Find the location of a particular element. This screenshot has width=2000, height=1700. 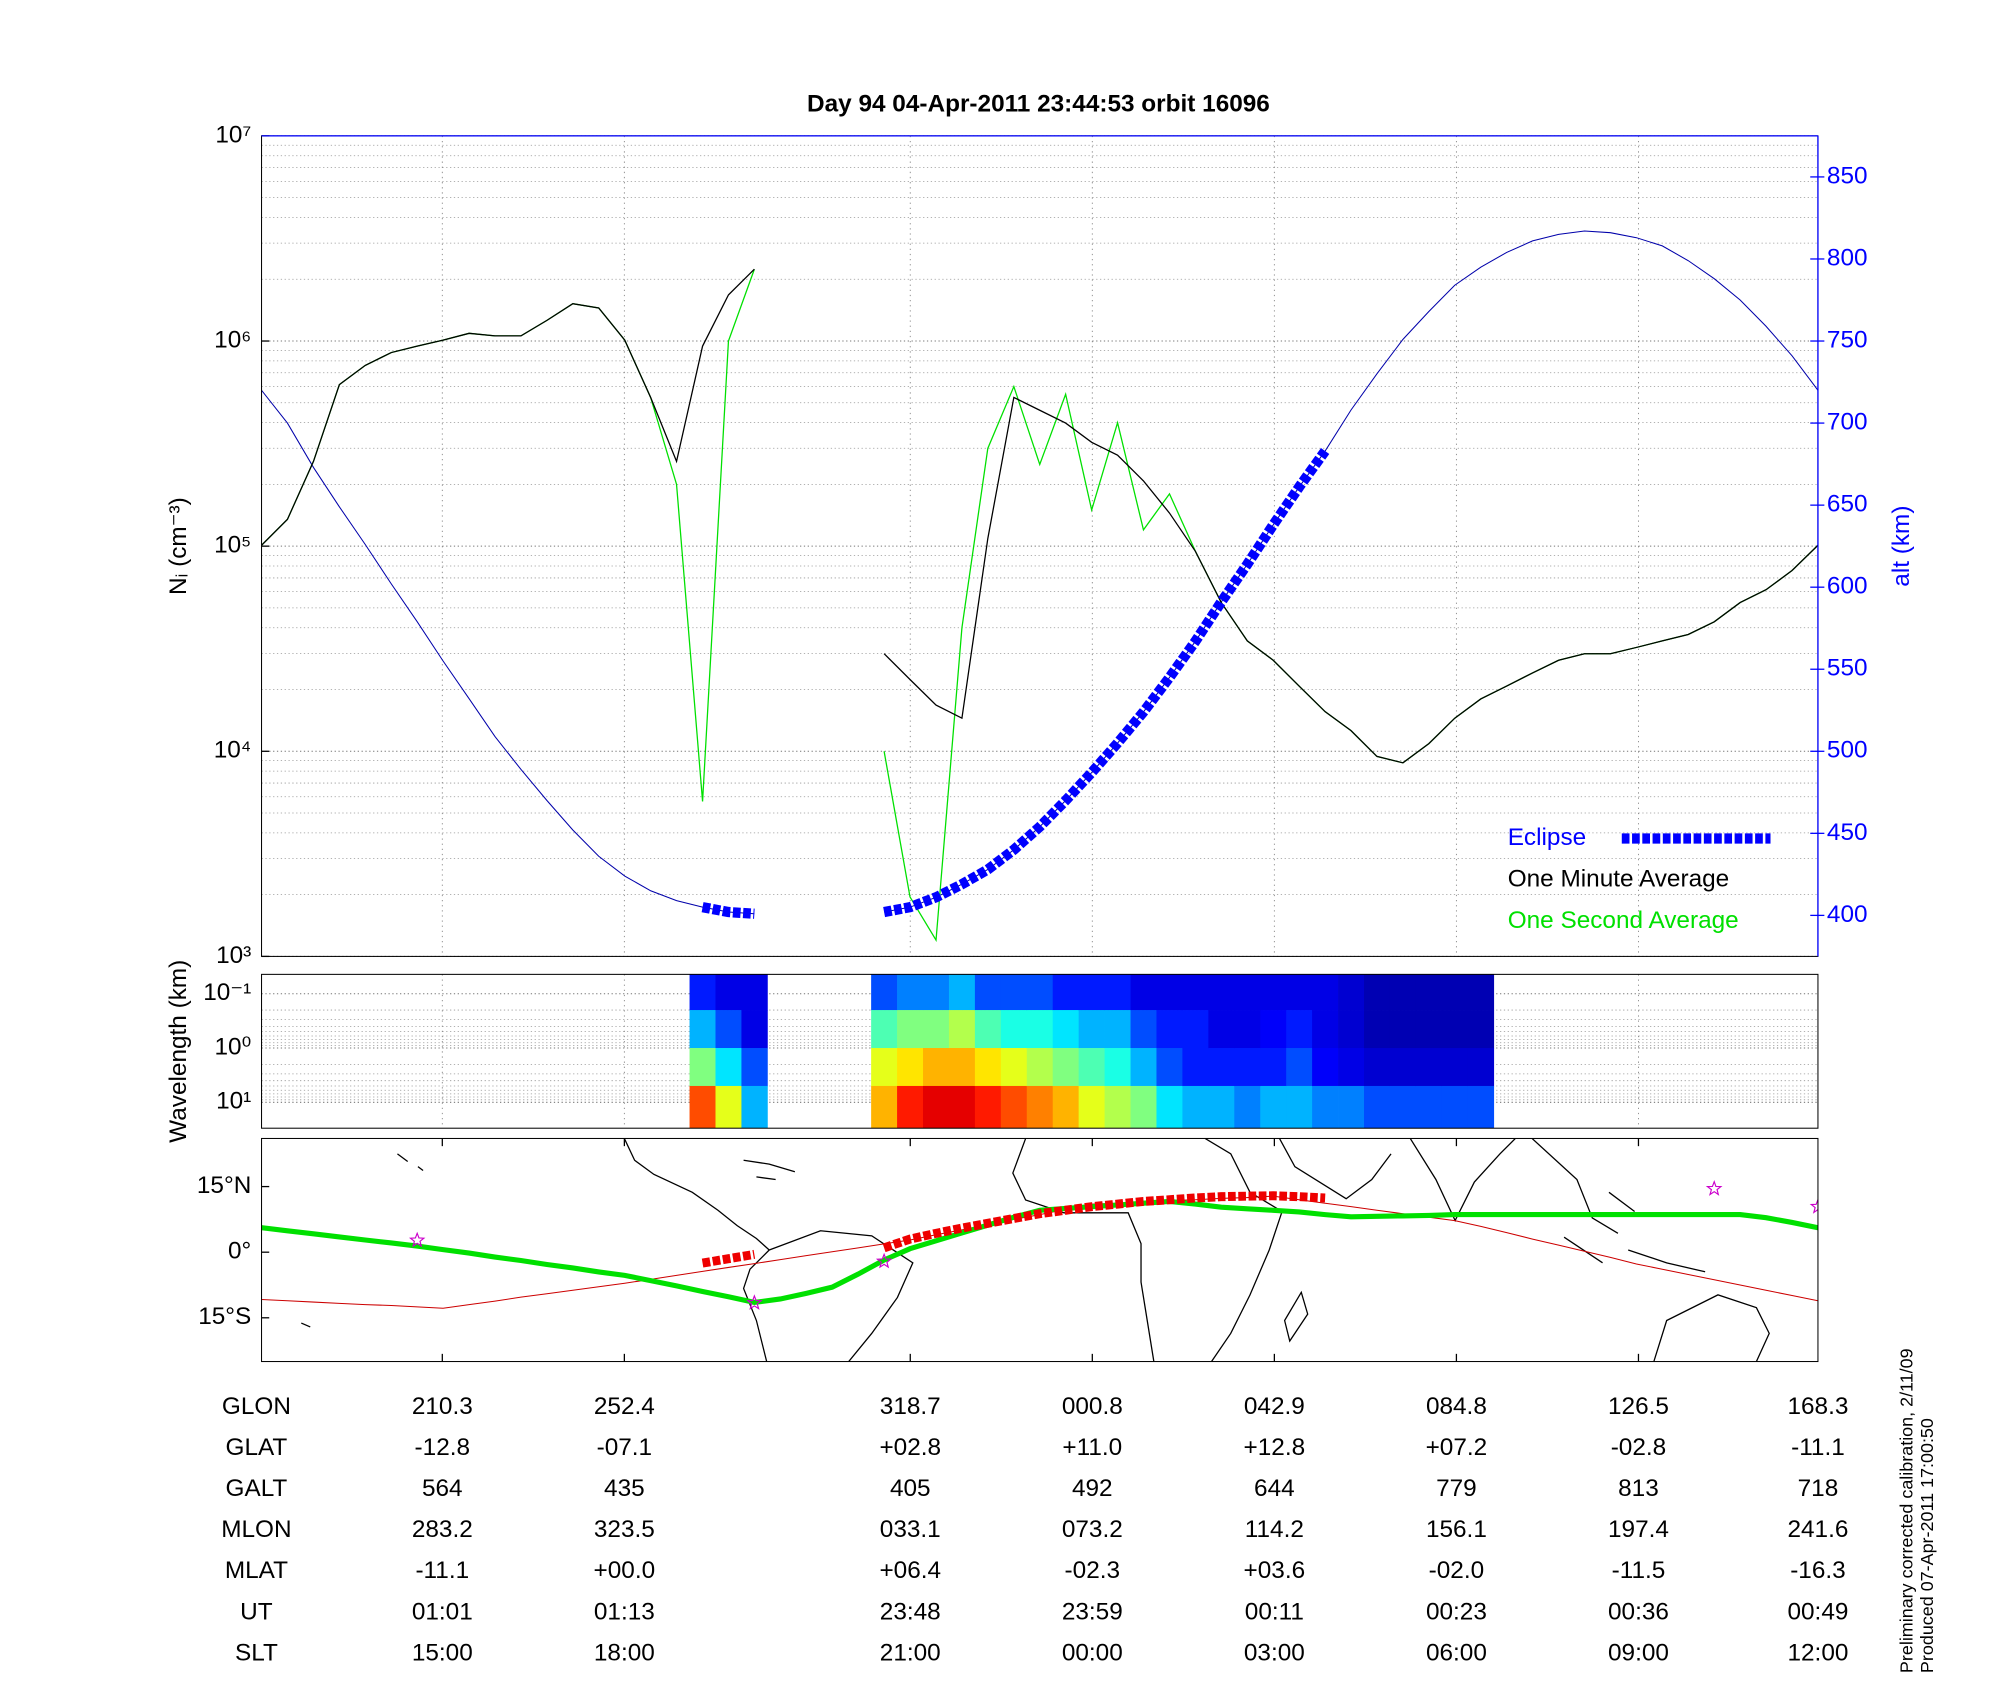

table-cell: +00.0 is located at coordinates (625, 1570).